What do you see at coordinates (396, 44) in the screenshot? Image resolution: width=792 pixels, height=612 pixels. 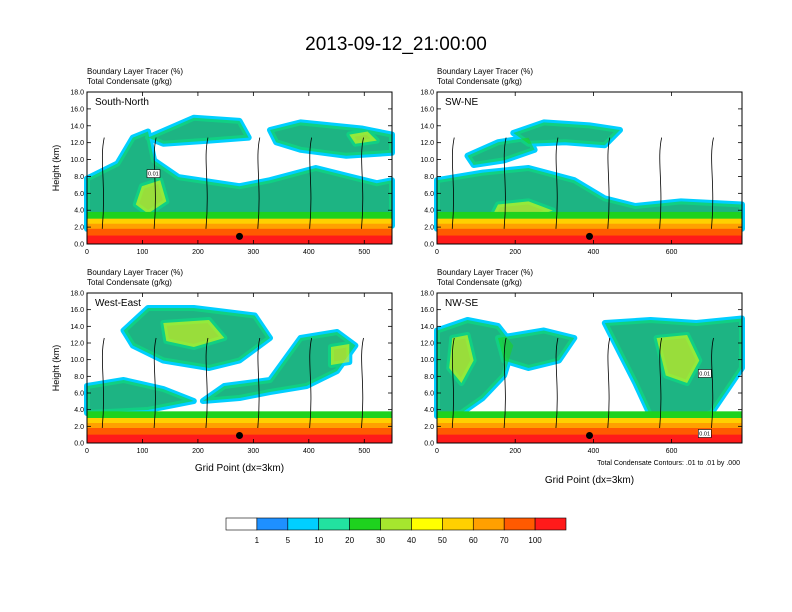 I see `figure-title: 2013-09-12_21:00:00` at bounding box center [396, 44].